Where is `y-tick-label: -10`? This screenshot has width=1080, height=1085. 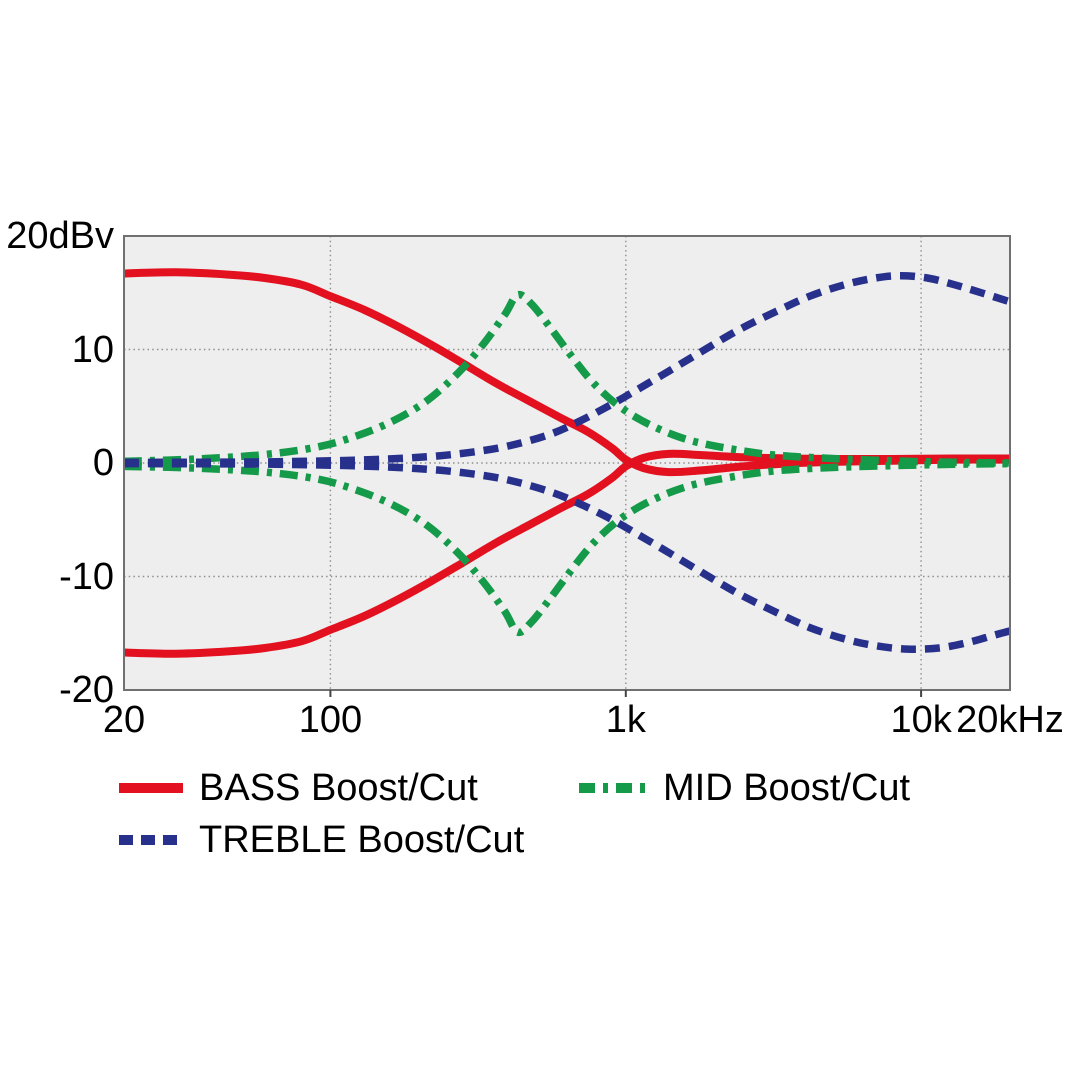 y-tick-label: -10 is located at coordinates (86, 576).